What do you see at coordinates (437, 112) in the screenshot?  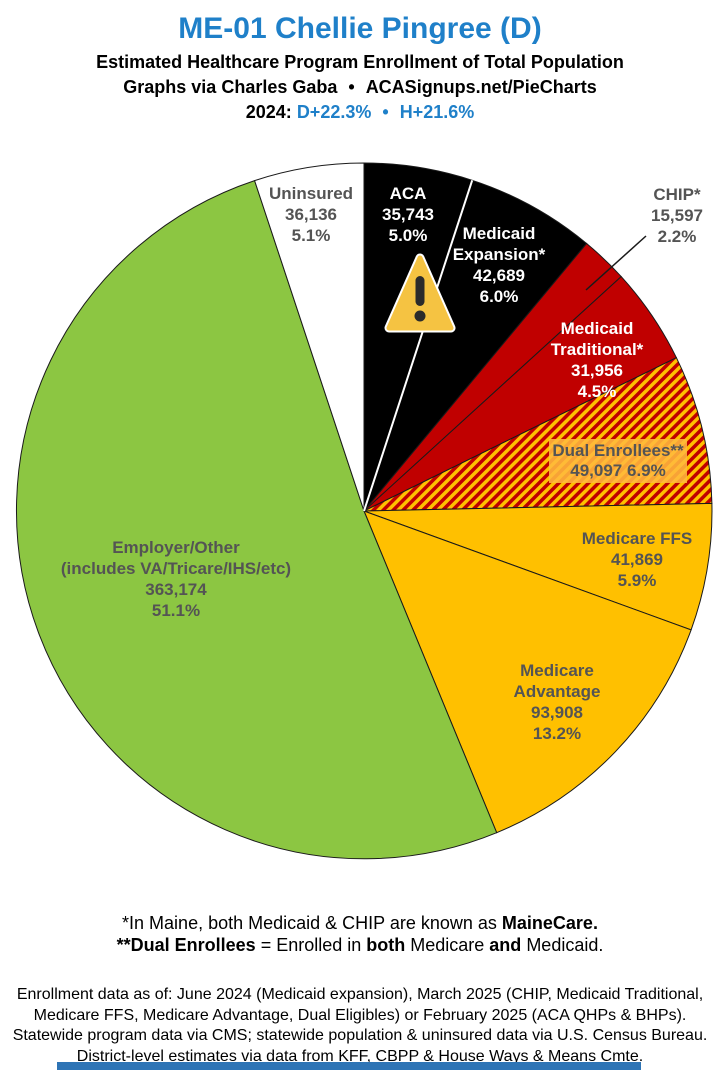 I see `harris-margin: H+21.6%` at bounding box center [437, 112].